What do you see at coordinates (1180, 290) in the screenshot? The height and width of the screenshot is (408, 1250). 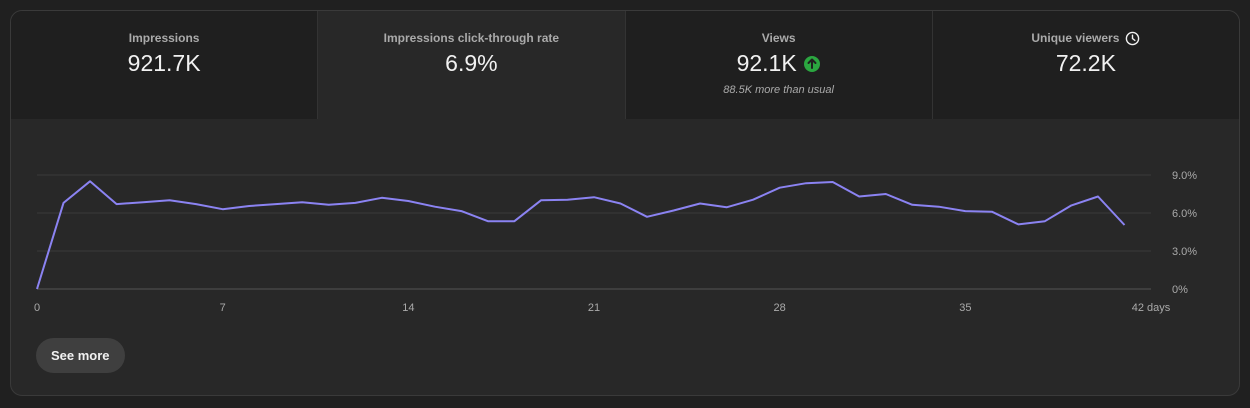 I see `y-tick-label: 0%` at bounding box center [1180, 290].